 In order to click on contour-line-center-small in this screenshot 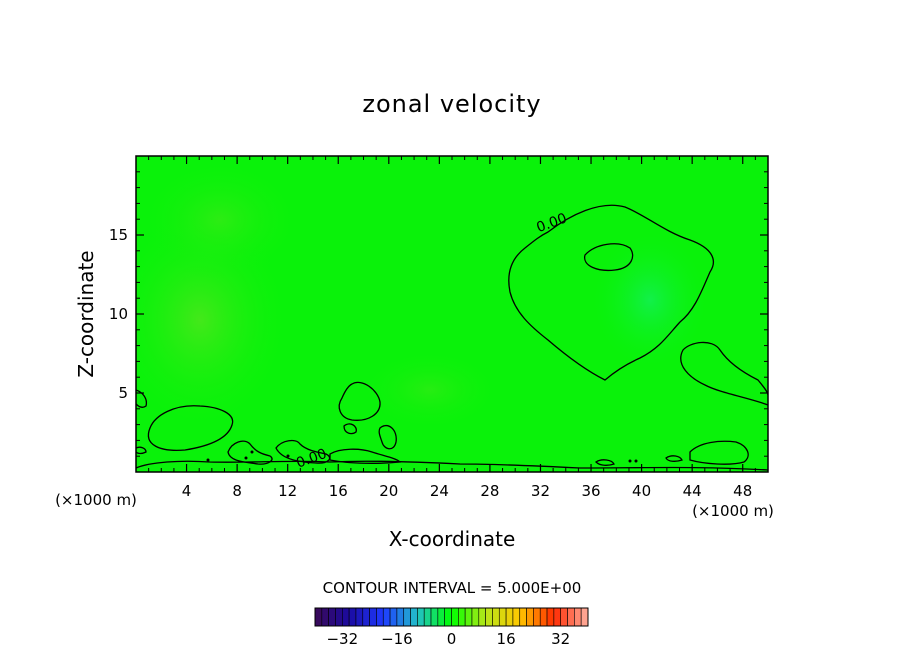, I will do `click(350, 429)`.